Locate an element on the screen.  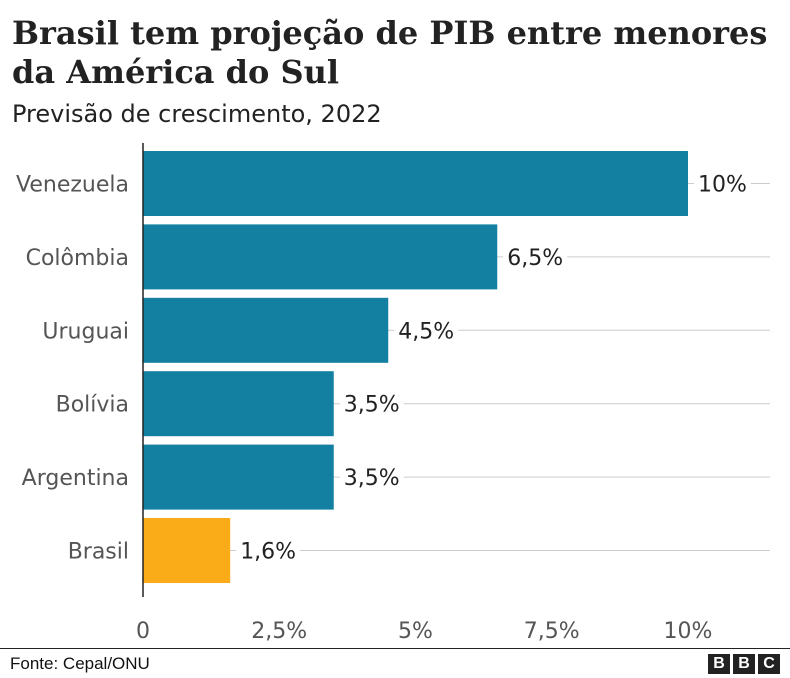
bbc-logo: B B C is located at coordinates (744, 664).